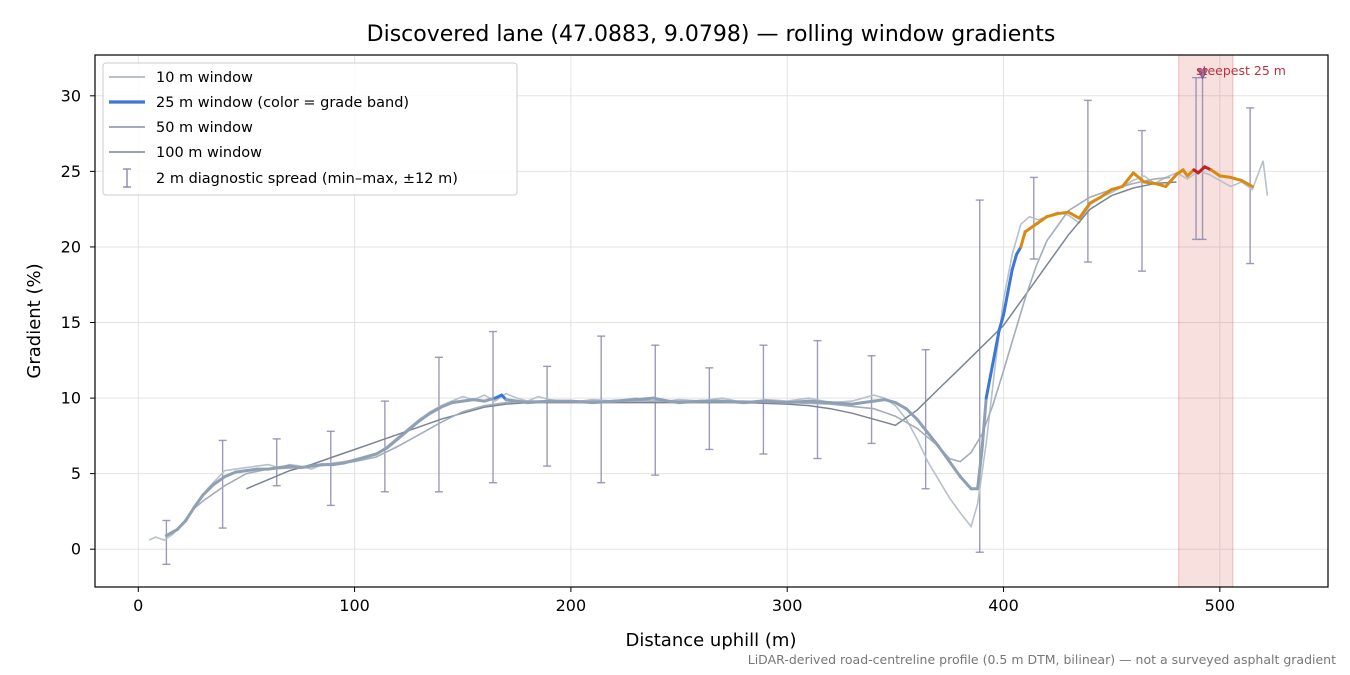  What do you see at coordinates (204, 78) in the screenshot?
I see `legend-label-10m: 10 m window` at bounding box center [204, 78].